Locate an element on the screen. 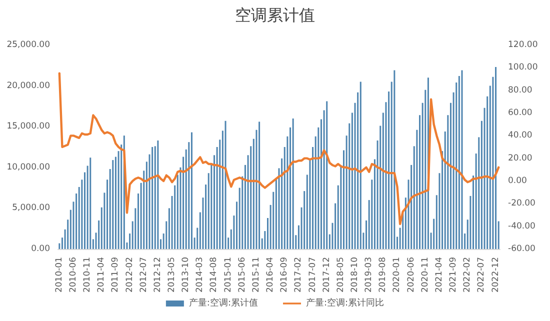  x-tick-label: 2016-09 is located at coordinates (285, 275).